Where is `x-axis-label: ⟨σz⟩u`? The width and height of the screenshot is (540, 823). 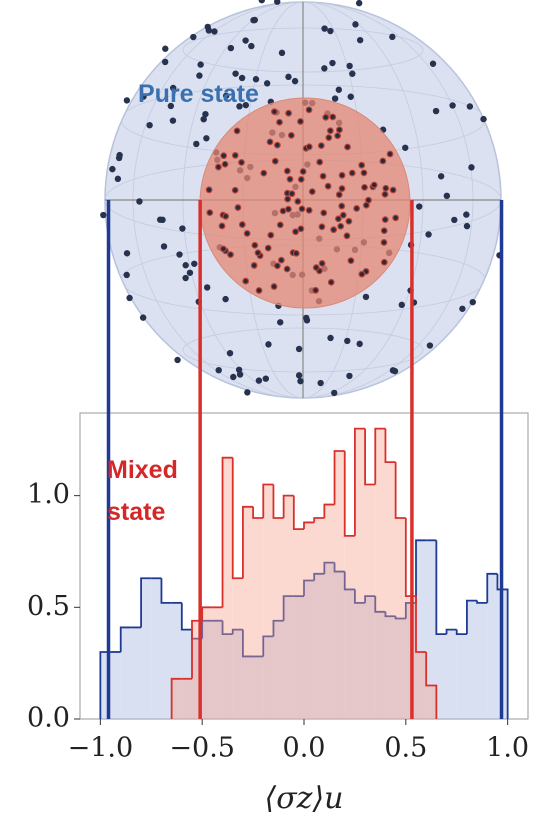 x-axis-label: ⟨σz⟩u is located at coordinates (303, 798).